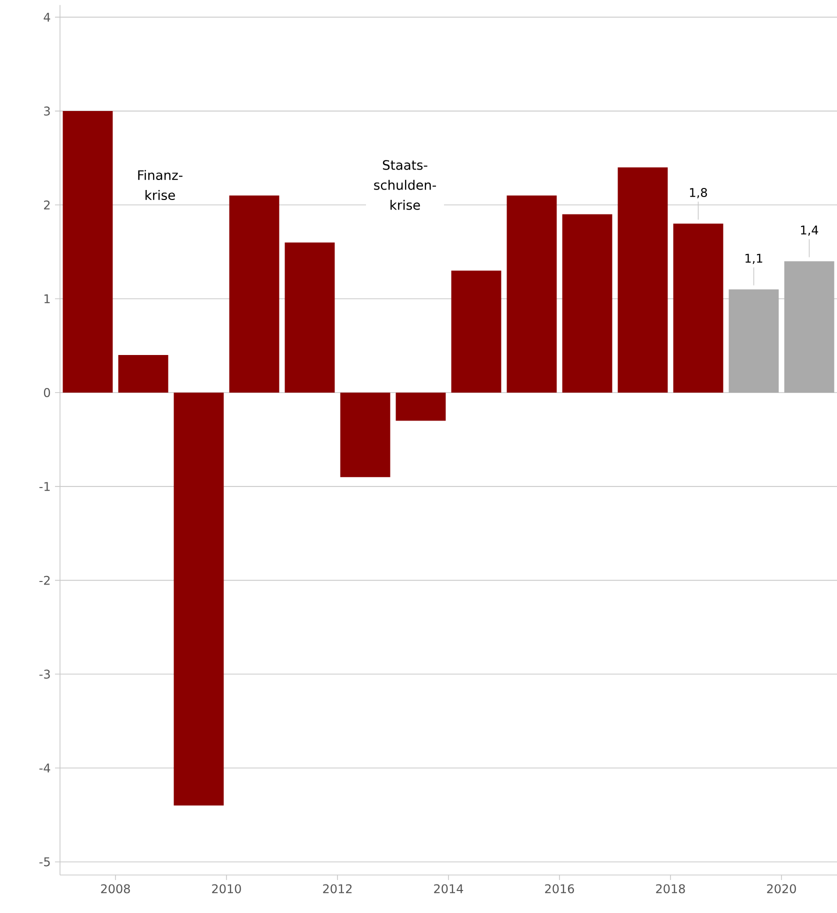 The width and height of the screenshot is (837, 913). I want to click on y-tick-label: 0, so click(47, 393).